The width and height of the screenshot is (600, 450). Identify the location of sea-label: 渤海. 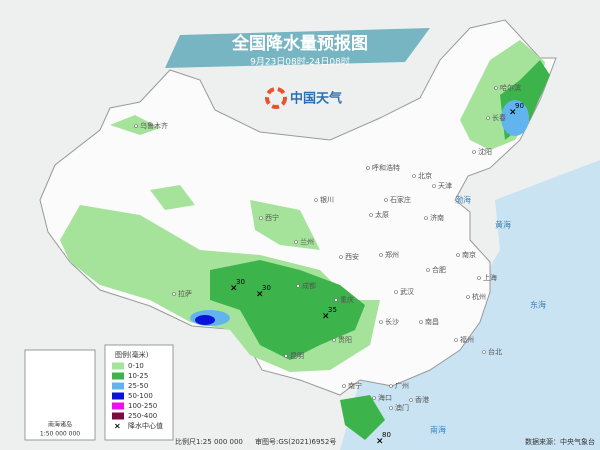
(463, 200).